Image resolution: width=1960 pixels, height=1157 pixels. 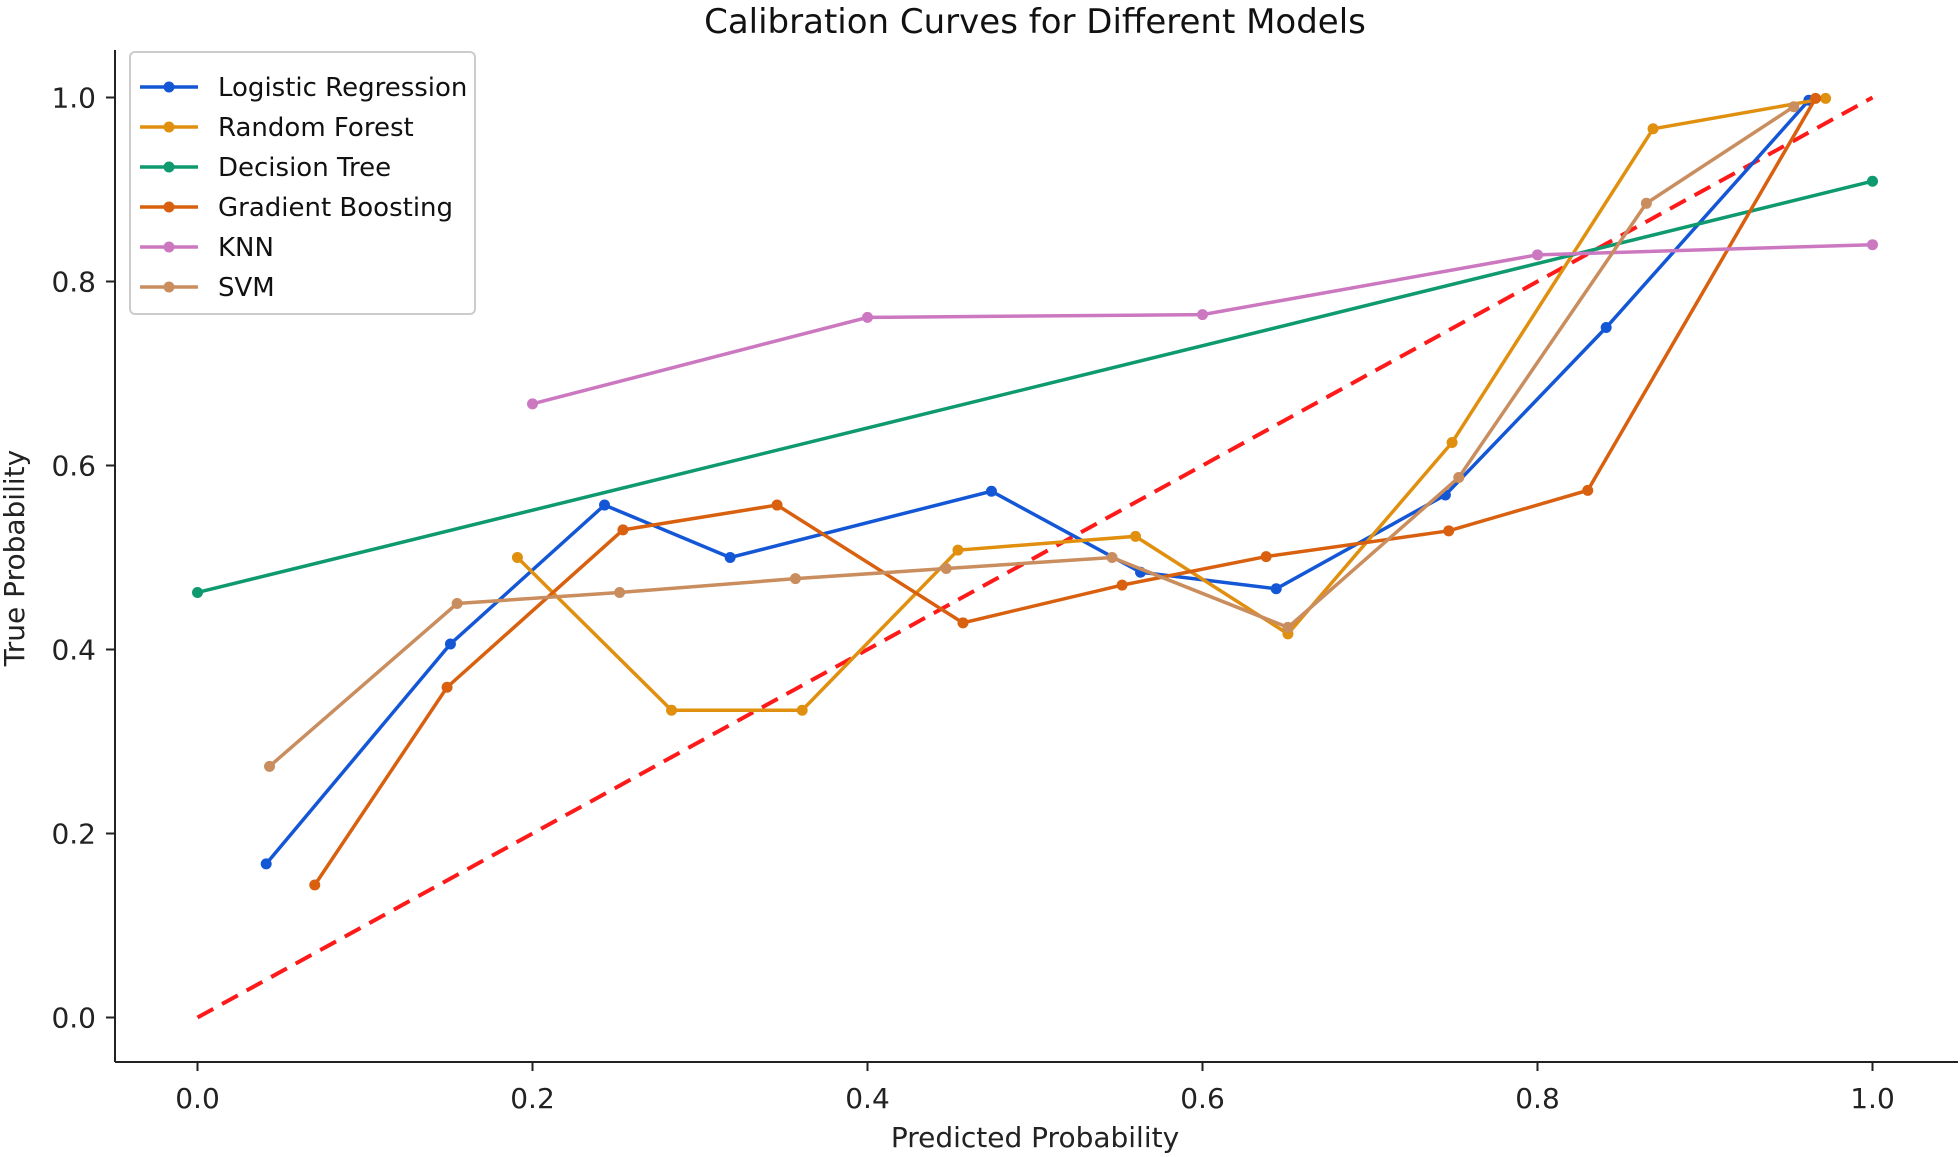 What do you see at coordinates (335, 208) in the screenshot?
I see `legend-label-gradient-boosting: Gradient Boosting` at bounding box center [335, 208].